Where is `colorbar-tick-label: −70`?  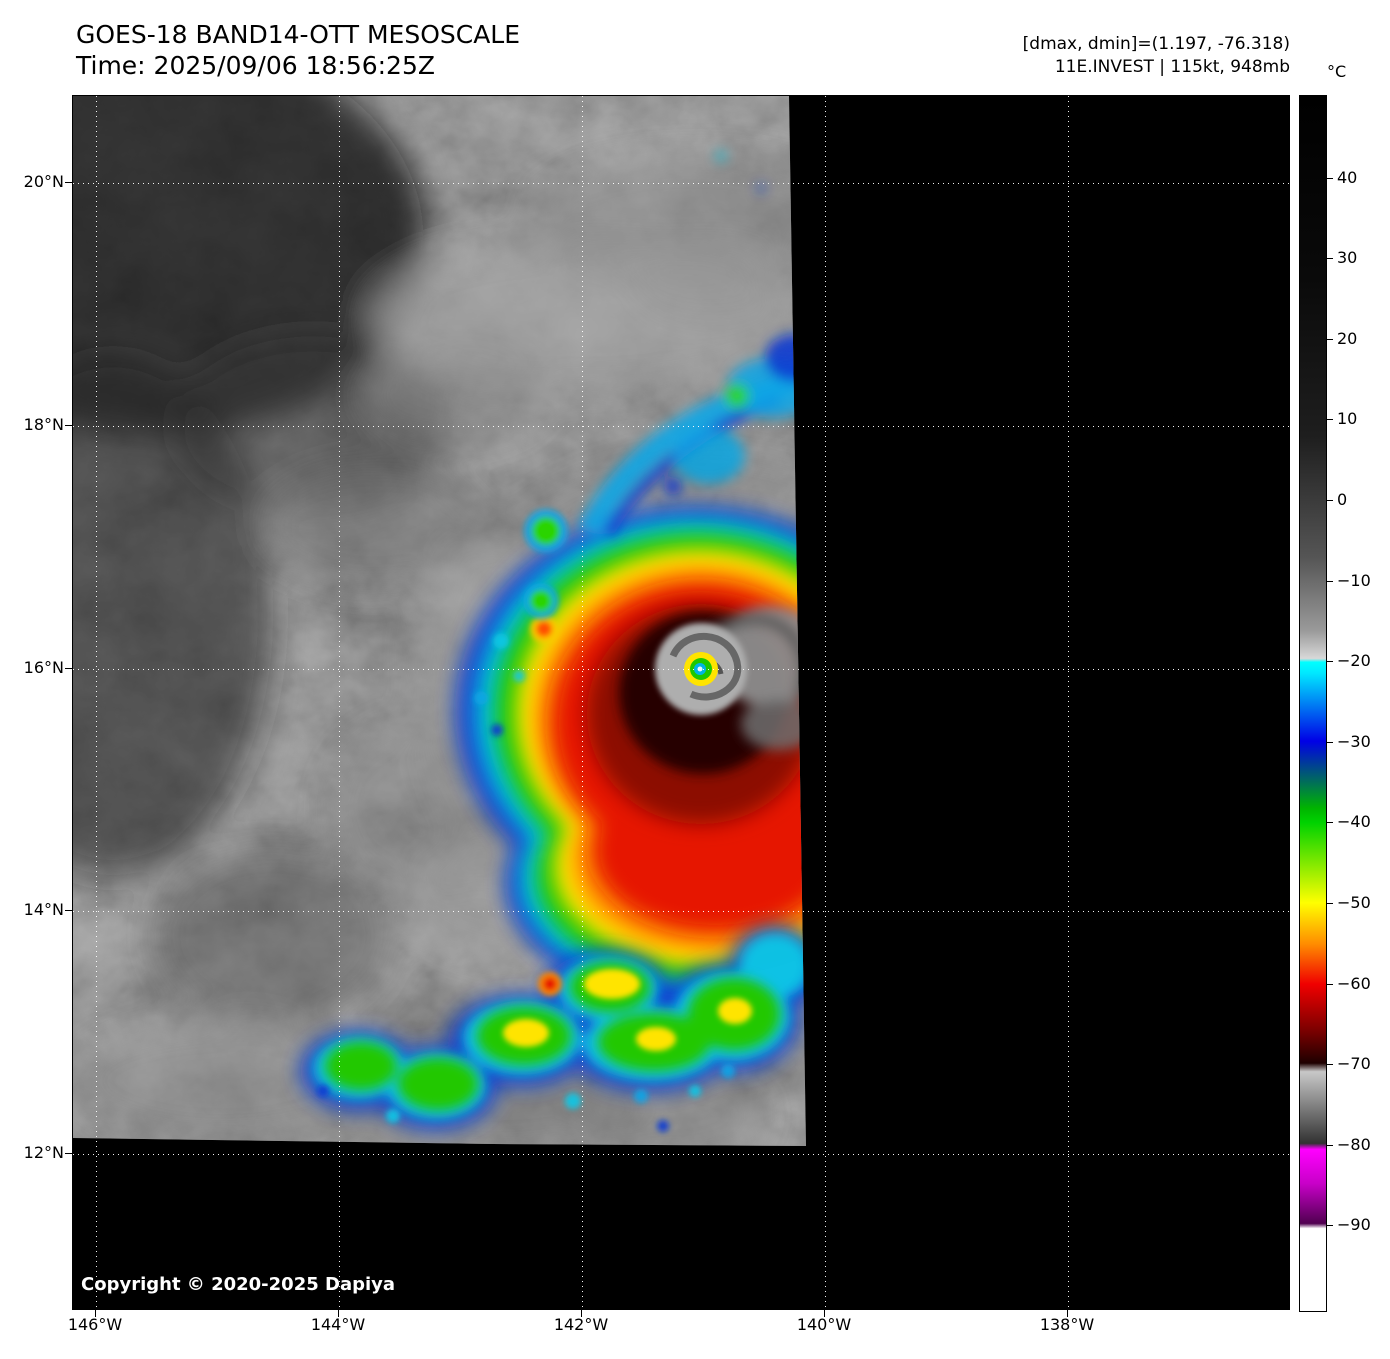
colorbar-tick-label: −70 is located at coordinates (1354, 1063).